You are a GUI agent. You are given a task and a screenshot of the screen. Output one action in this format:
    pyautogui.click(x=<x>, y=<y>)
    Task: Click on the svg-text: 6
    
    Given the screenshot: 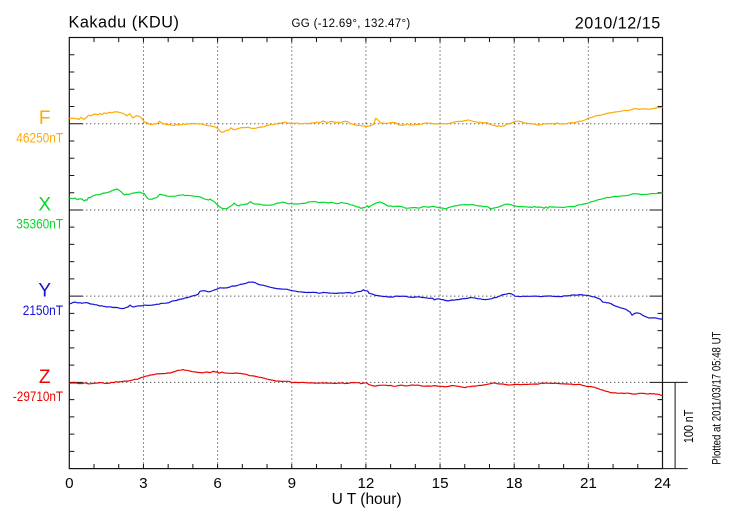 What is the action you would take?
    pyautogui.click(x=217, y=483)
    